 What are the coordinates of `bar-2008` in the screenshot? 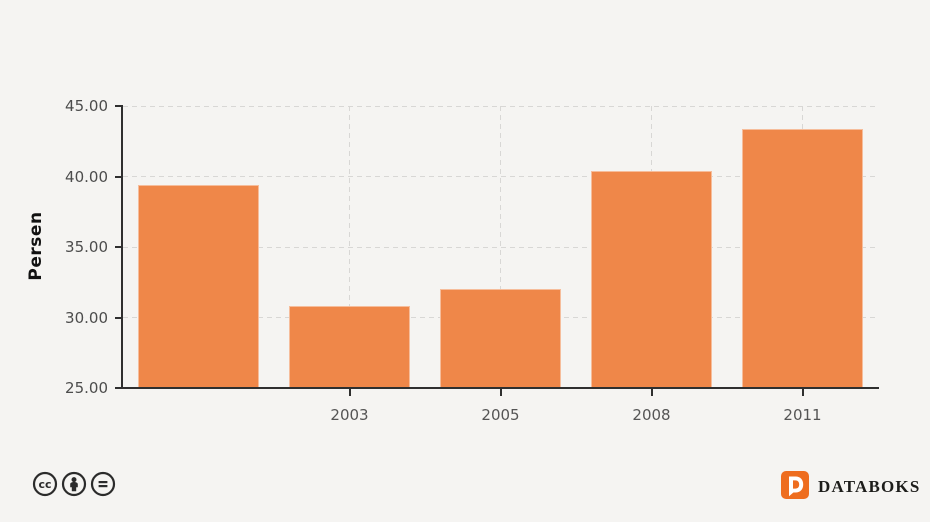 It's located at (651, 279).